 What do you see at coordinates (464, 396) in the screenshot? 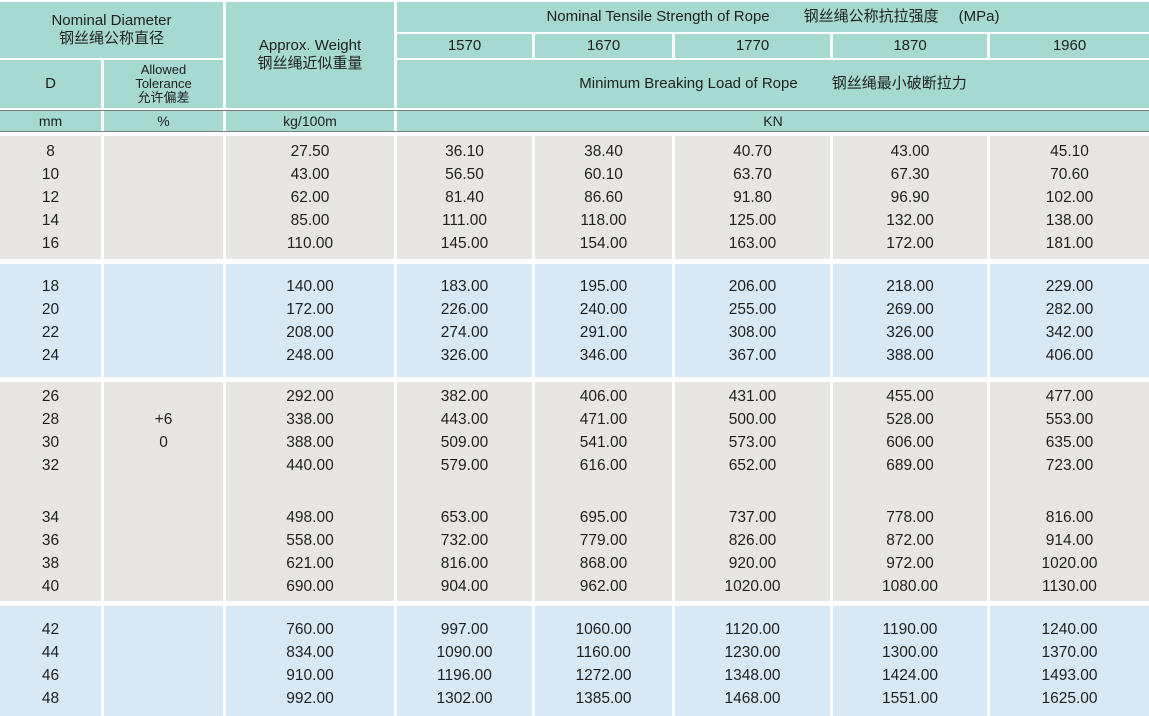
I see `cell-load-1570-d26: 382.00` at bounding box center [464, 396].